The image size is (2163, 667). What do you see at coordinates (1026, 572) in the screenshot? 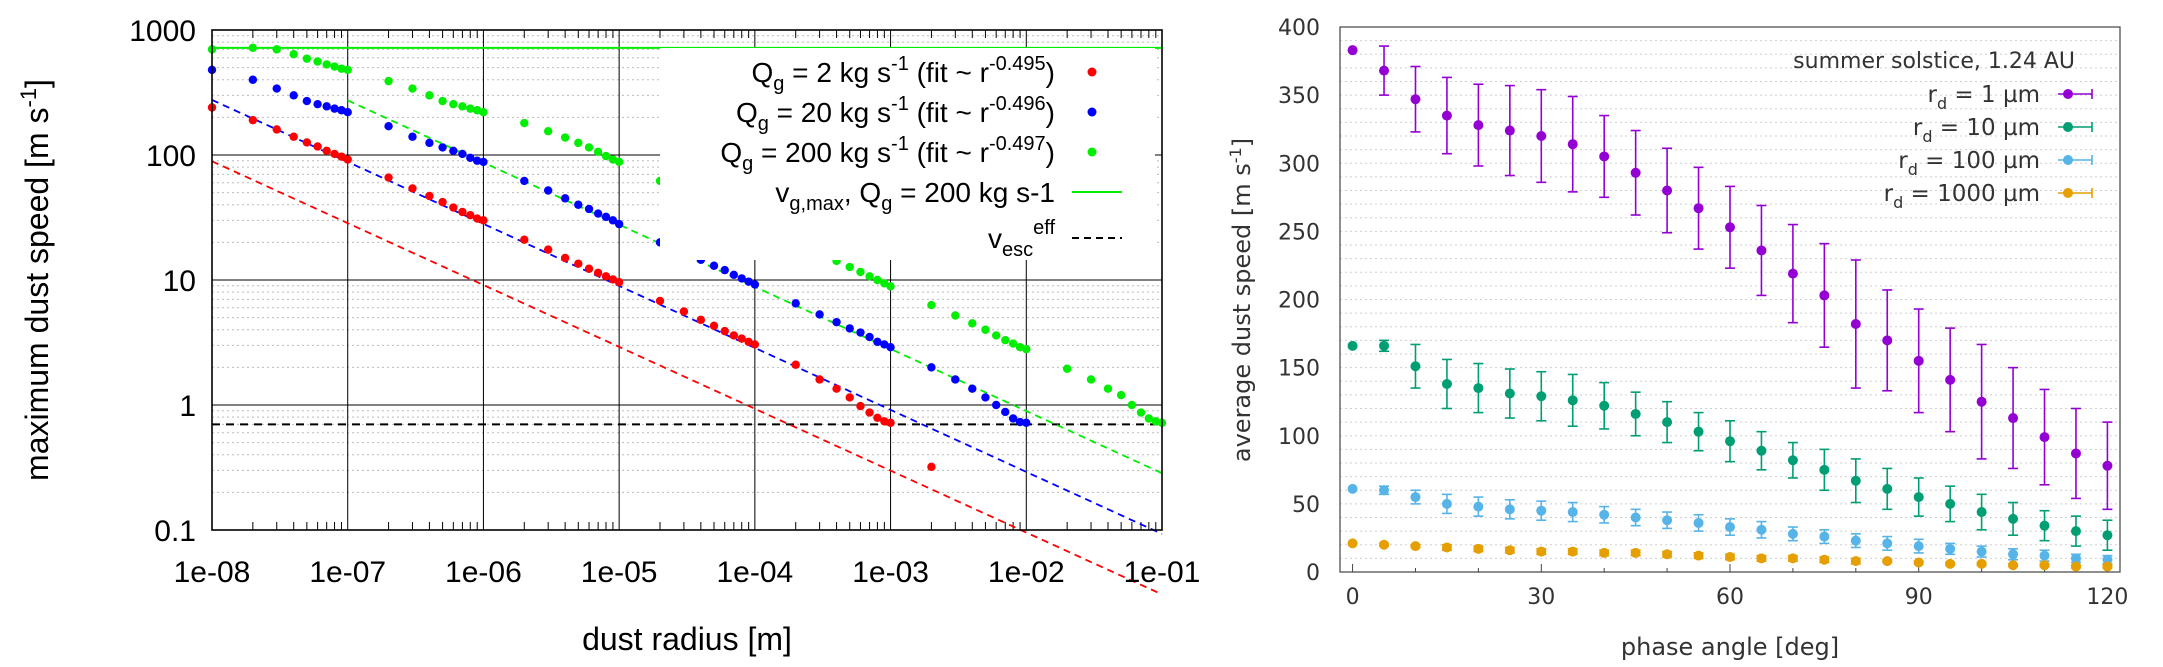
I see `left-x-tick-label: 1e-02` at bounding box center [1026, 572].